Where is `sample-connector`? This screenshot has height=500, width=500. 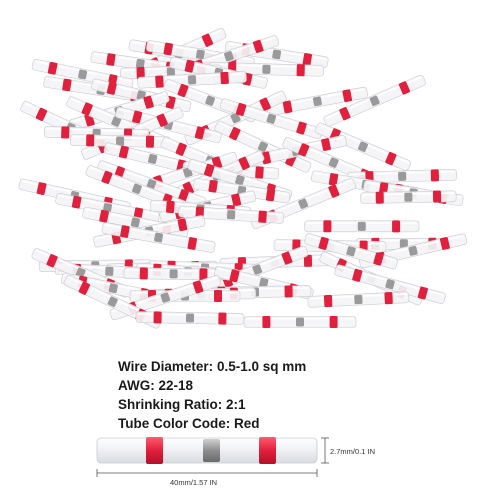
sample-connector is located at coordinates (207, 450).